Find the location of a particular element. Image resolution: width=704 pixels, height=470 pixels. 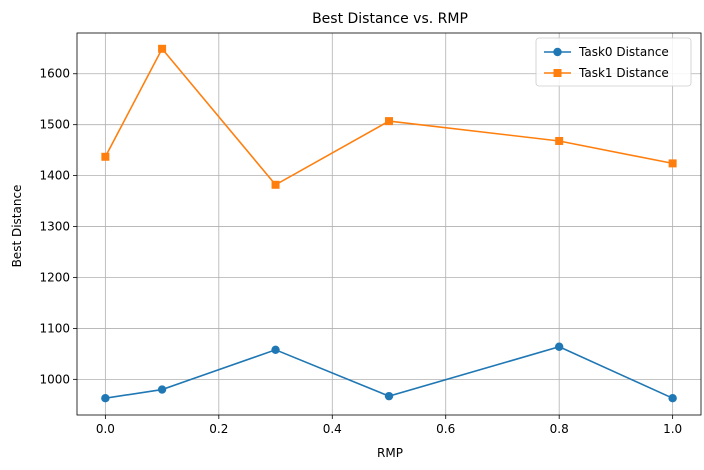

x-tick-label: 0.2 is located at coordinates (218, 429).